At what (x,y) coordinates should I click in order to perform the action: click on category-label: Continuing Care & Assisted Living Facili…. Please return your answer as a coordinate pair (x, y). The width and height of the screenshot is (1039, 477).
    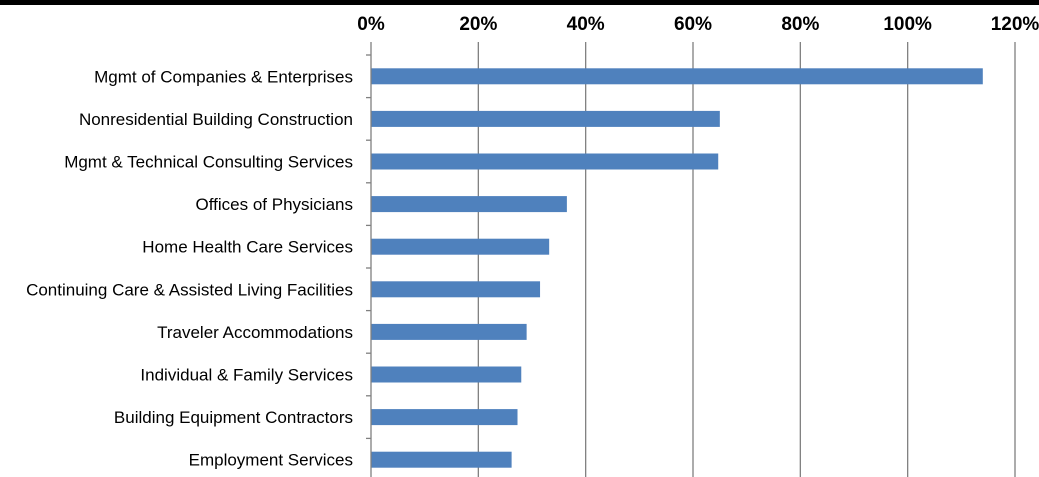
    Looking at the image, I should click on (189, 289).